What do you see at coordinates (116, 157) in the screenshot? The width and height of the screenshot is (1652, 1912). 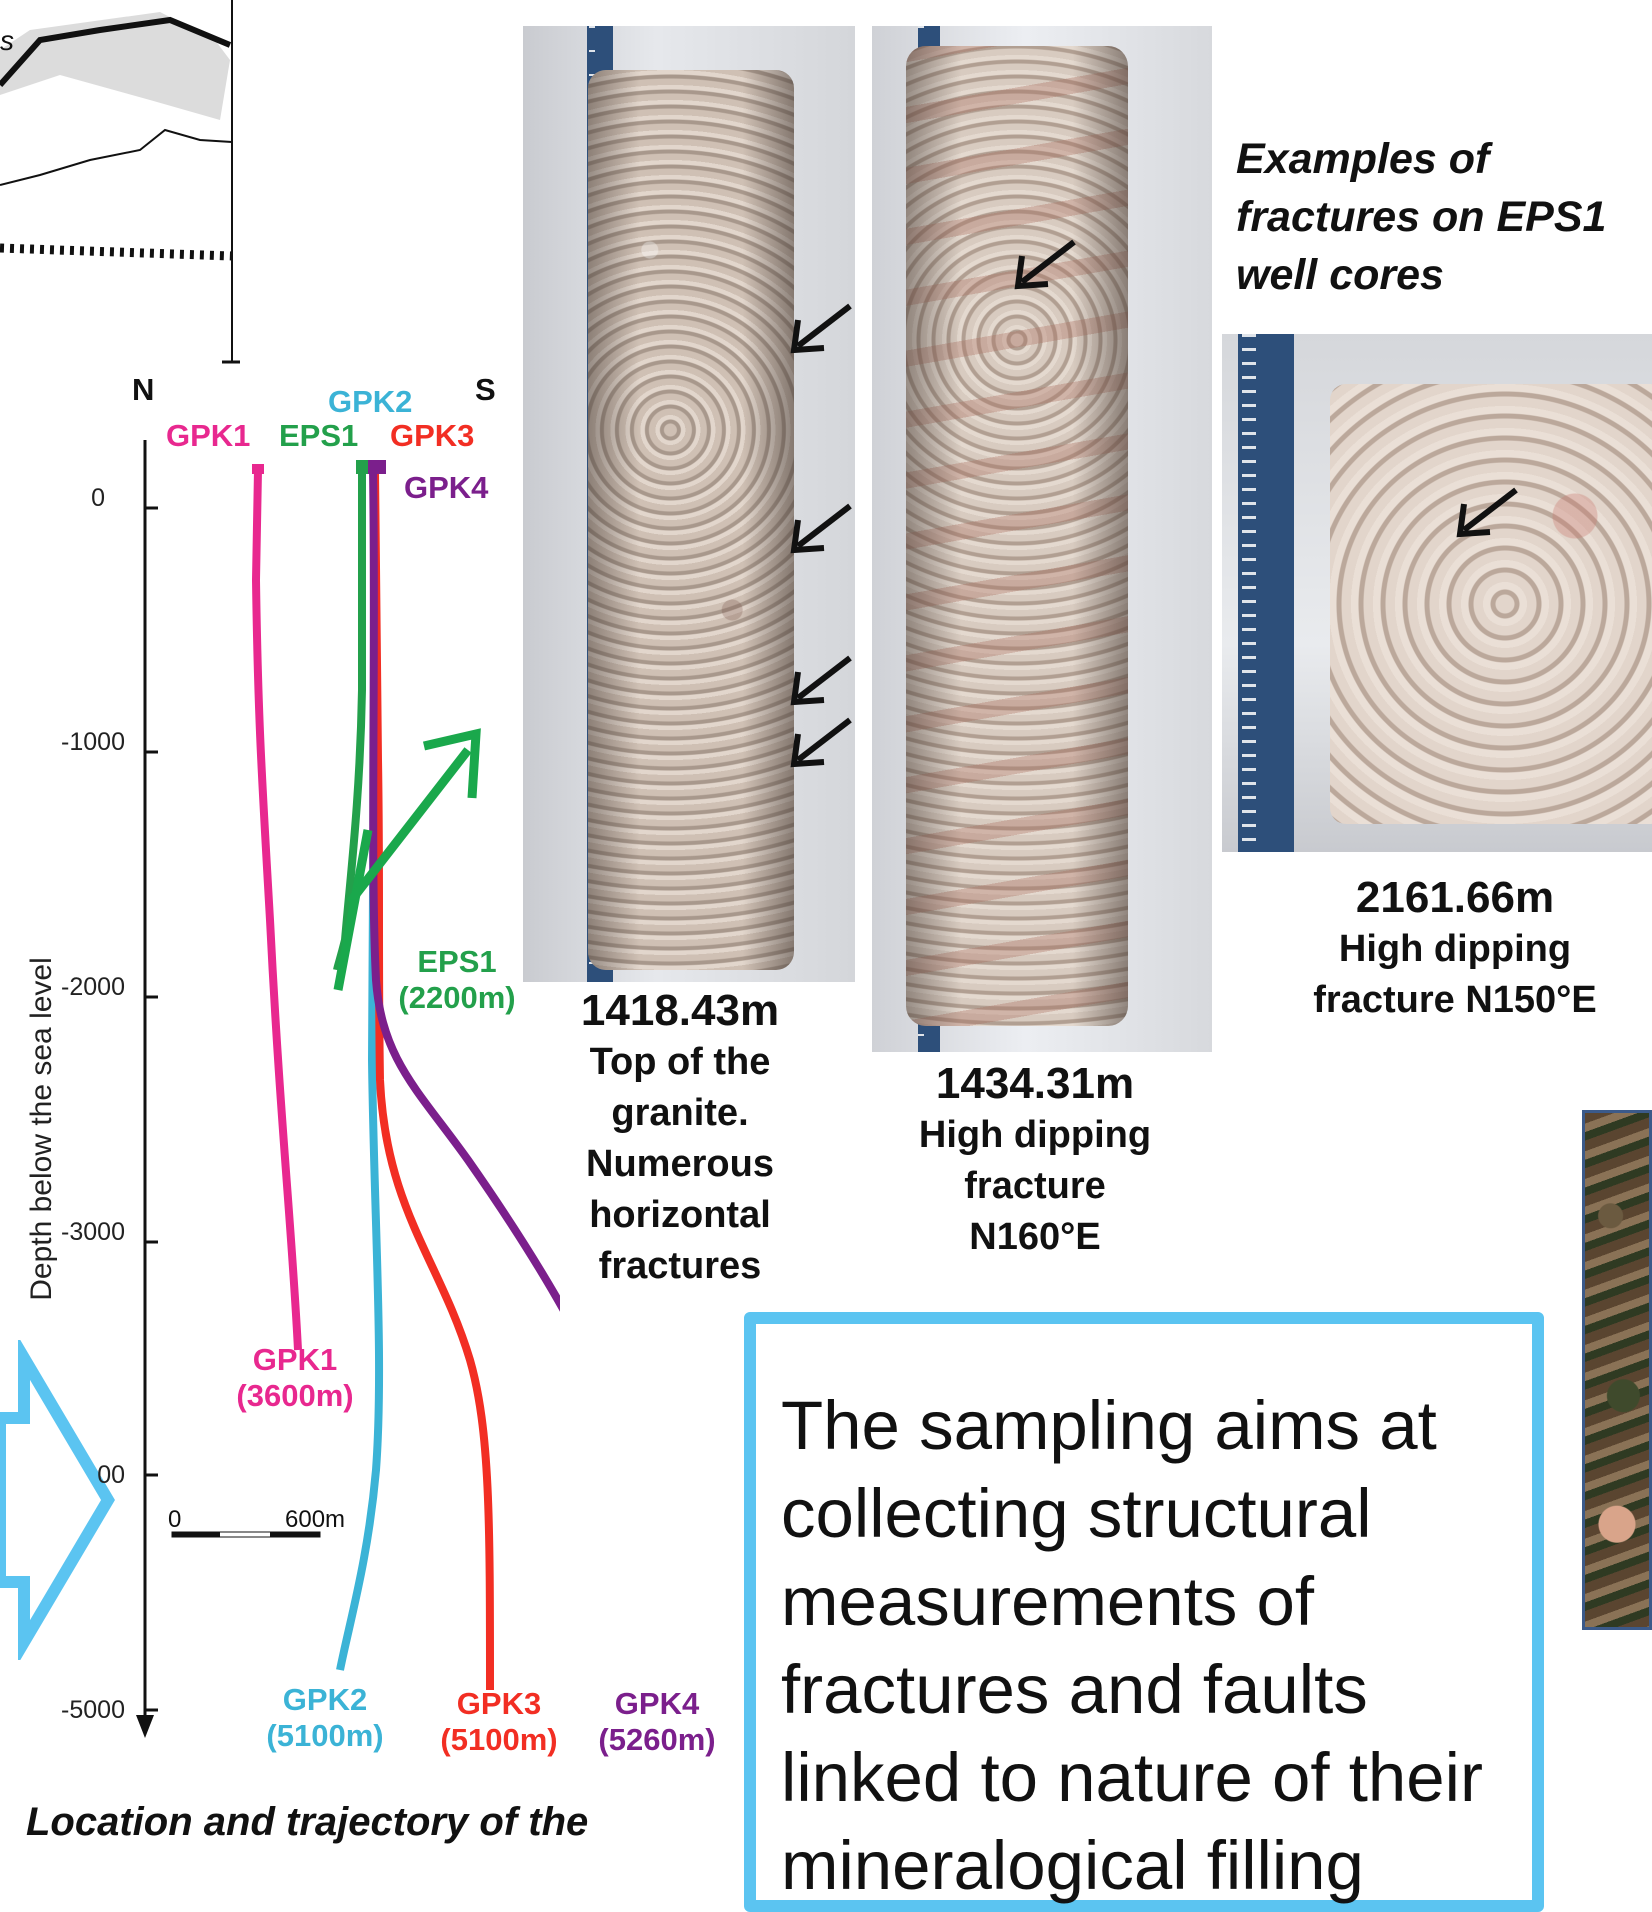 I see `profile-thin-line` at bounding box center [116, 157].